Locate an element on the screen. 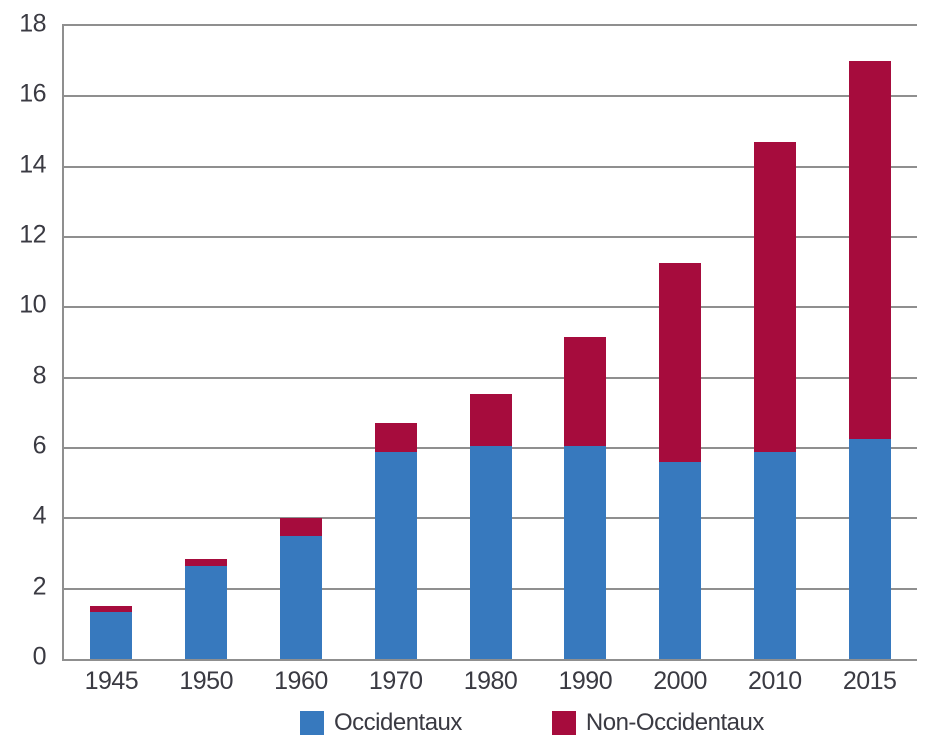  bar-group-1980 is located at coordinates (490, 342).